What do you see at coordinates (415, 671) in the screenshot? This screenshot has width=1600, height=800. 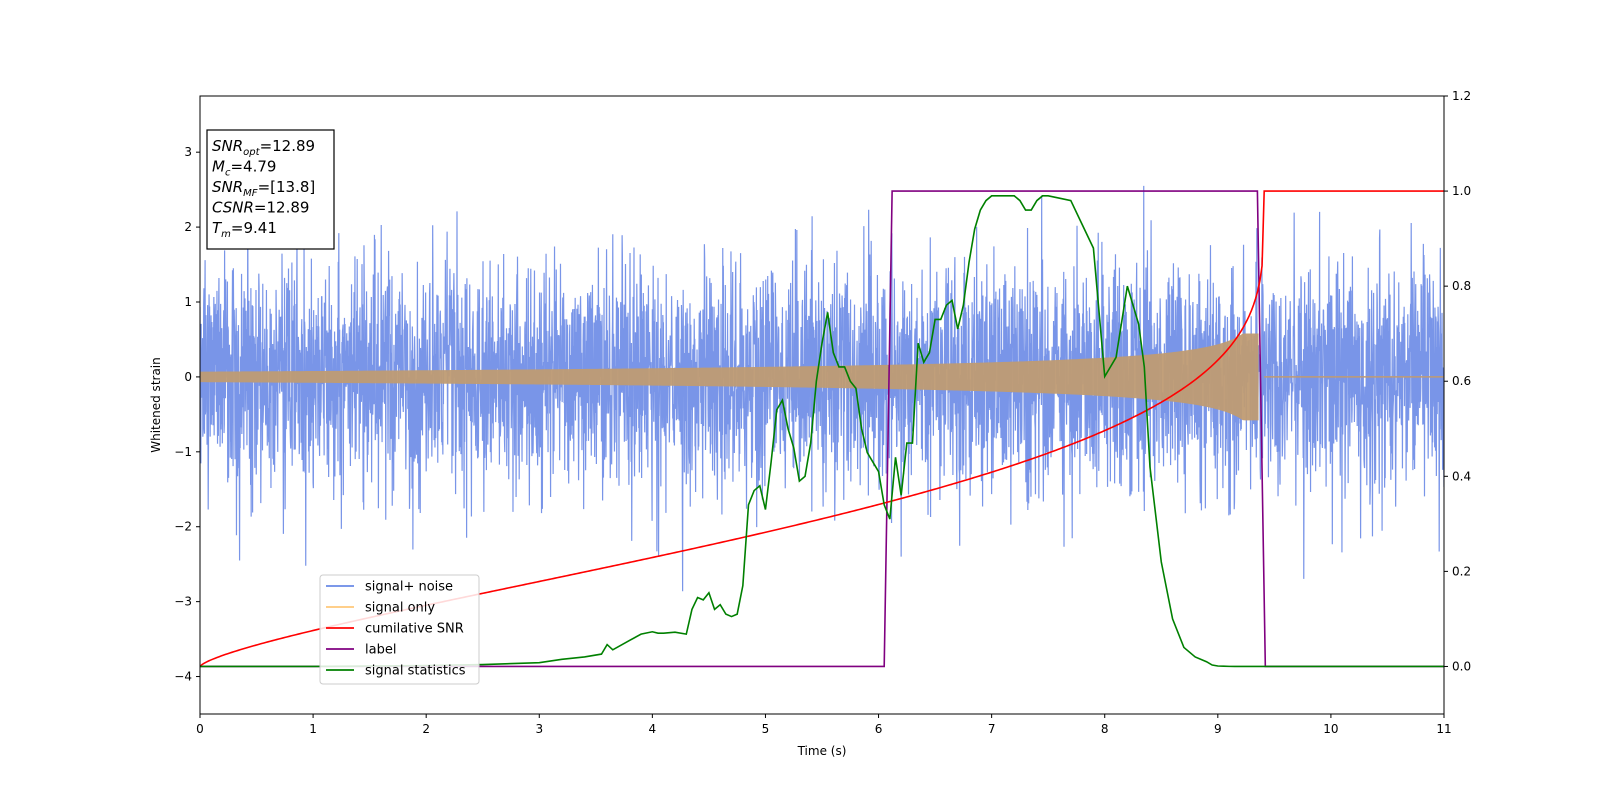 I see `legend-entry-label: signal statistics` at bounding box center [415, 671].